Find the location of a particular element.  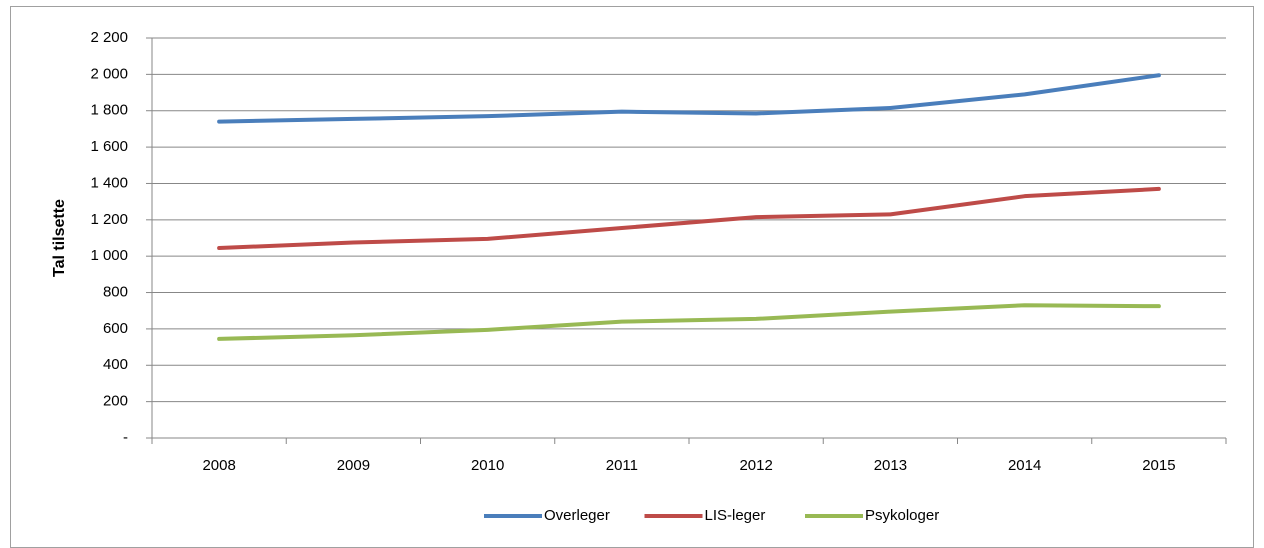

x-tick-label: 2013 is located at coordinates (890, 465).